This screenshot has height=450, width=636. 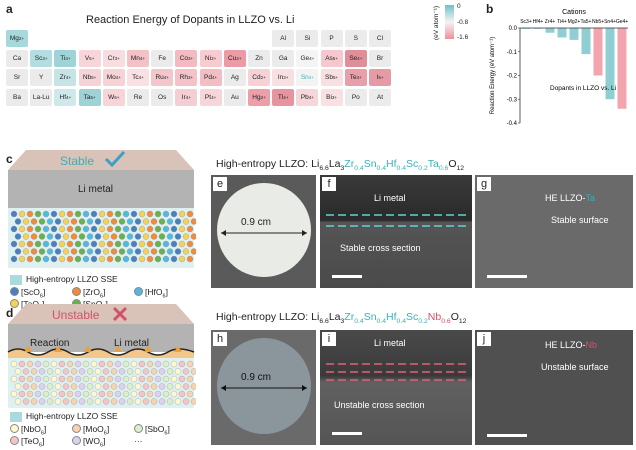 I want to click on element-cell: Rh 3+, so click(x=186, y=77).